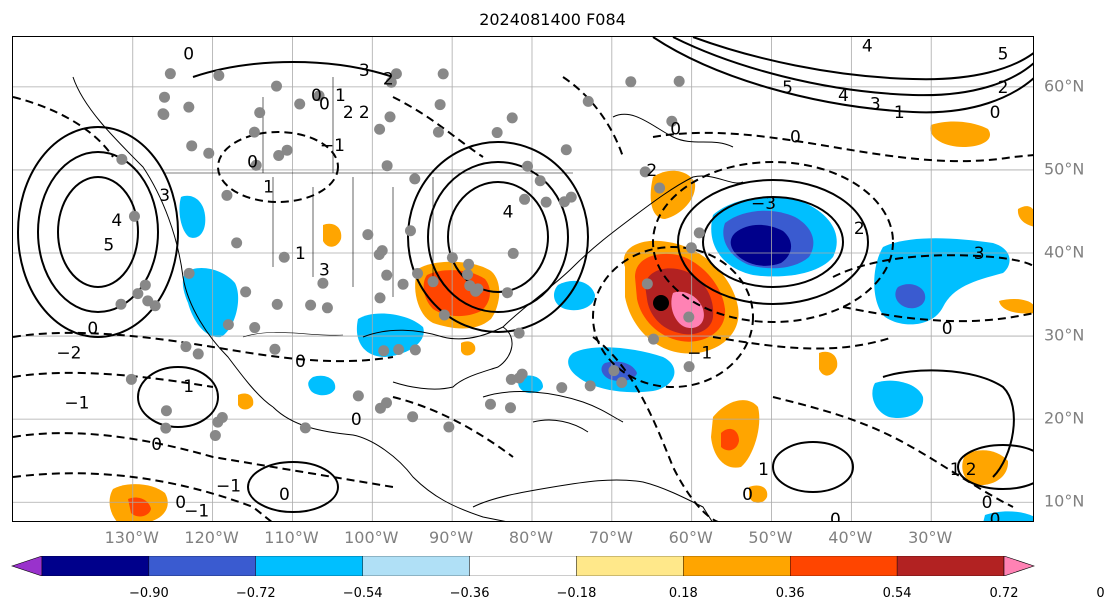  I want to click on longitude-tick-label: 90°W, so click(451, 537).